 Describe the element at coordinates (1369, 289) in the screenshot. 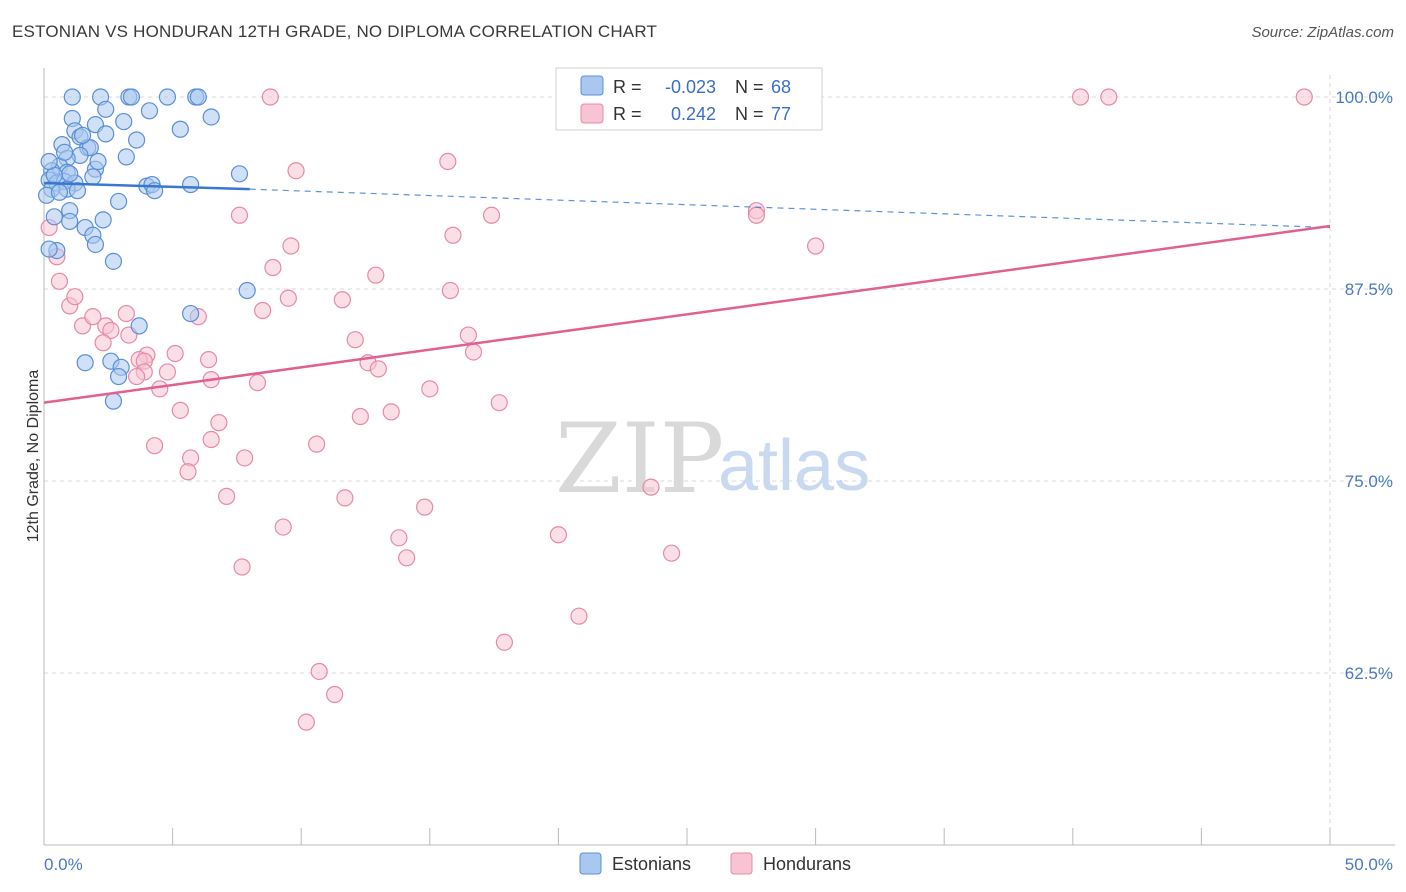

I see `y-tick-label-2: 87.5%` at that location.